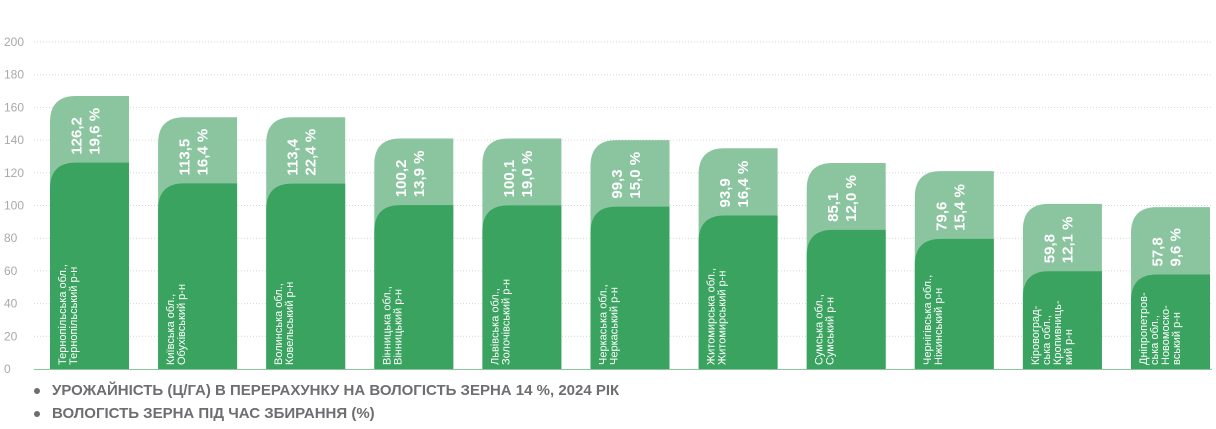 This screenshot has height=429, width=1216. I want to click on data-label-yield: 100,2, so click(401, 179).